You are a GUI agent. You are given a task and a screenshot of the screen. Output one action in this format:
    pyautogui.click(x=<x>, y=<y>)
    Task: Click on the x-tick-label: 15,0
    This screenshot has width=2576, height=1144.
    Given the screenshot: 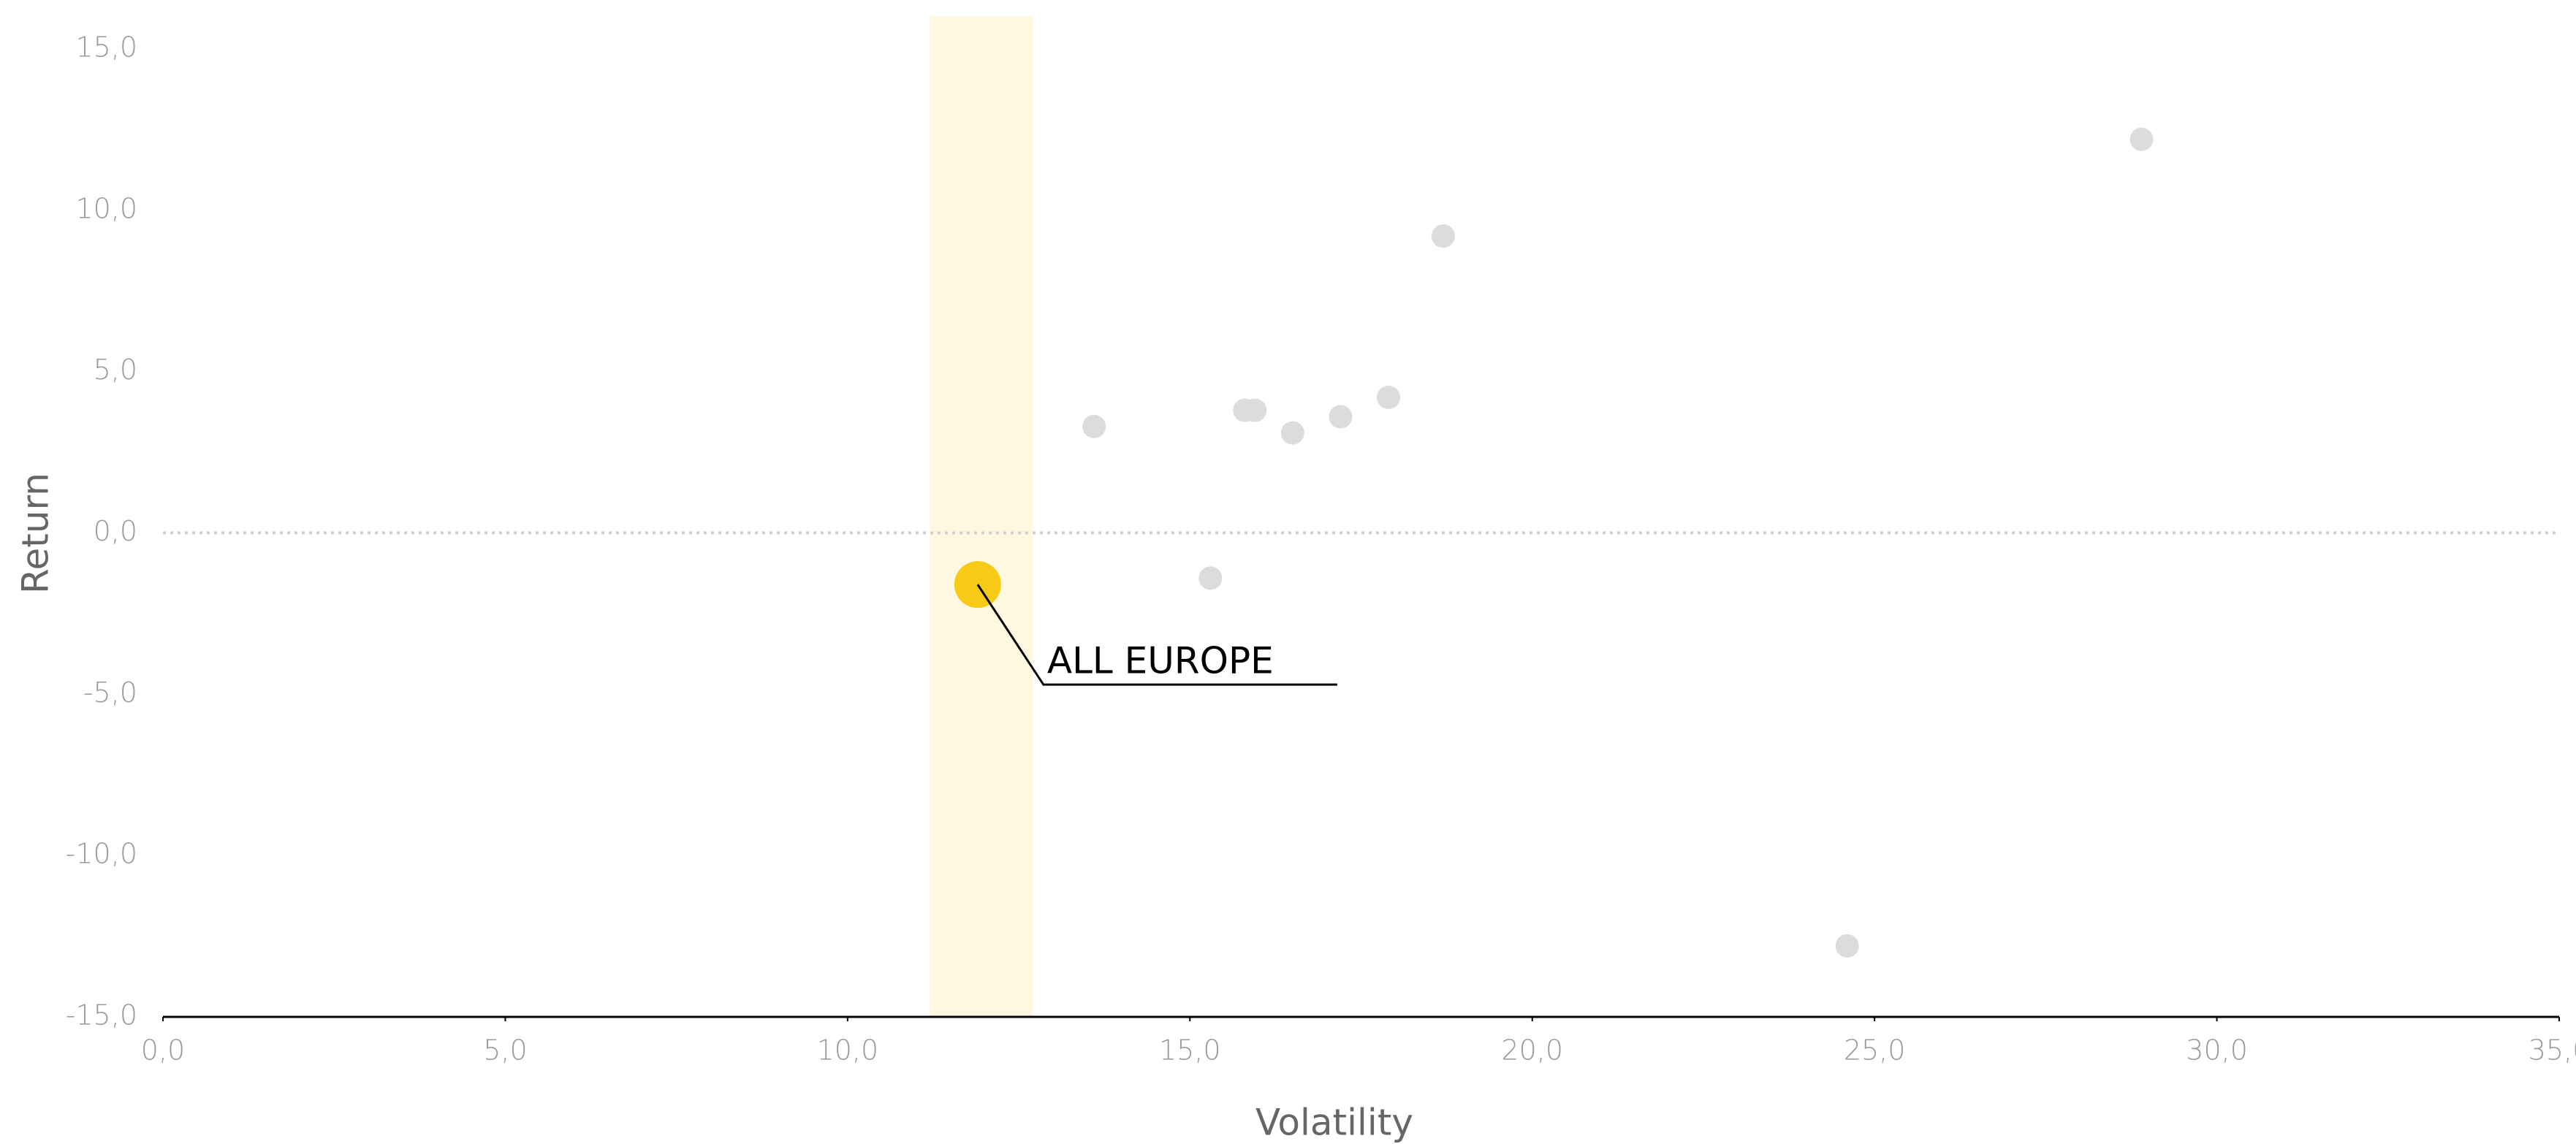 What is the action you would take?
    pyautogui.click(x=1190, y=1050)
    